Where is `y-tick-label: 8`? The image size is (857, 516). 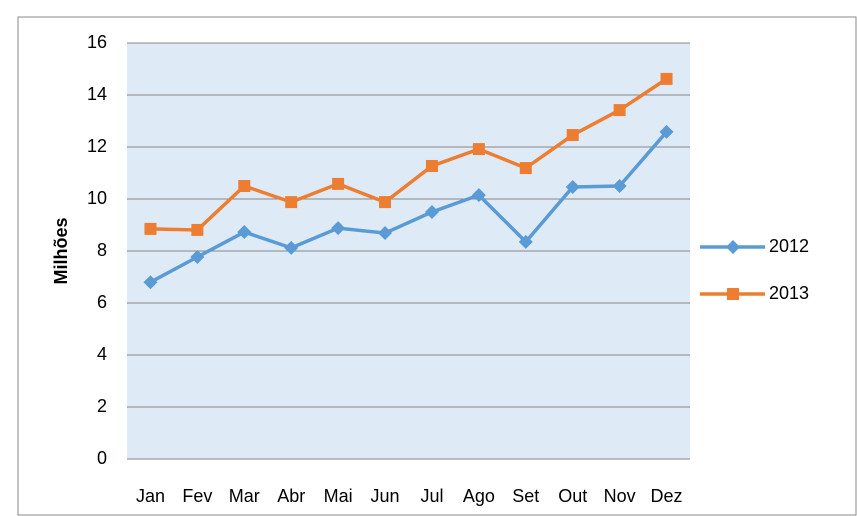 y-tick-label: 8 is located at coordinates (102, 250).